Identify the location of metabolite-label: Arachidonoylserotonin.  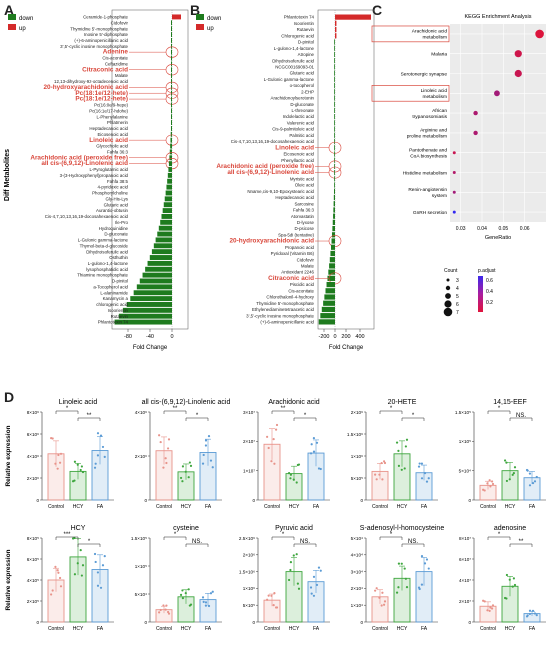
(293, 98).